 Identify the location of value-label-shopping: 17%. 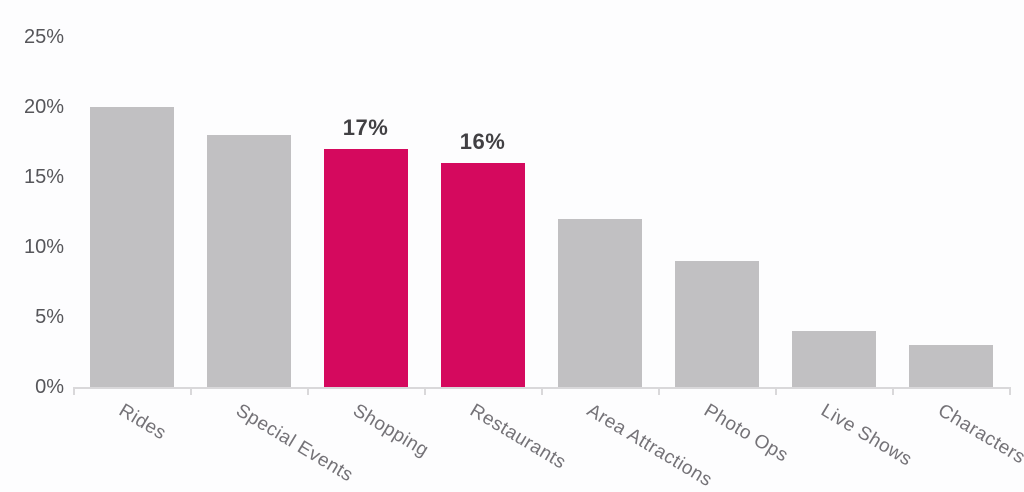
(365, 127).